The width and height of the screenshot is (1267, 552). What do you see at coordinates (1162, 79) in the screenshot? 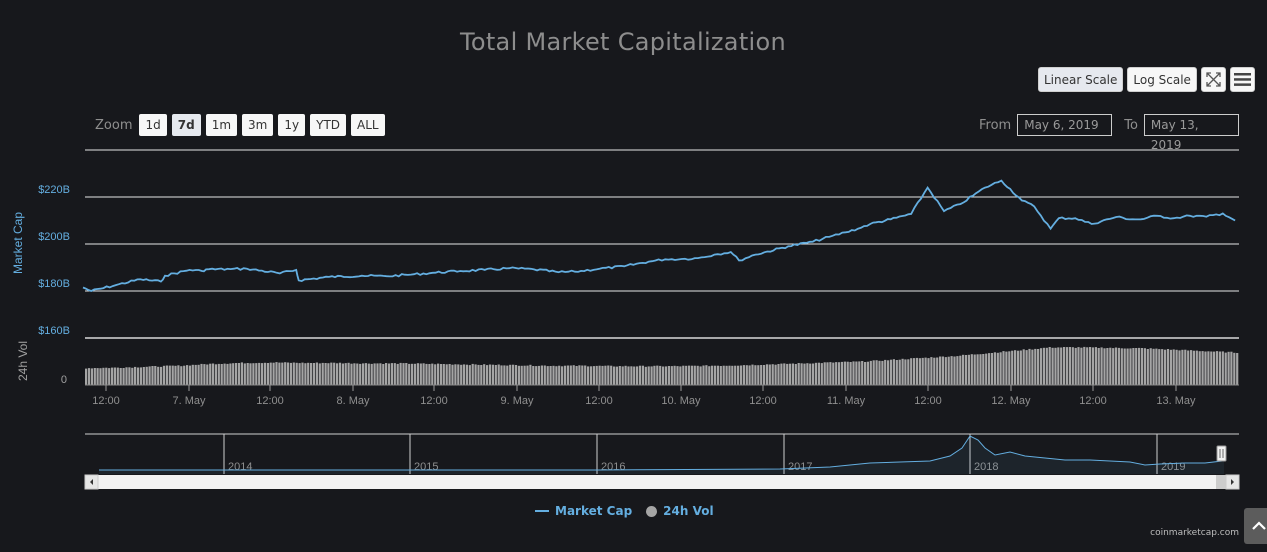
I see `log-scale-button: Log Scale` at bounding box center [1162, 79].